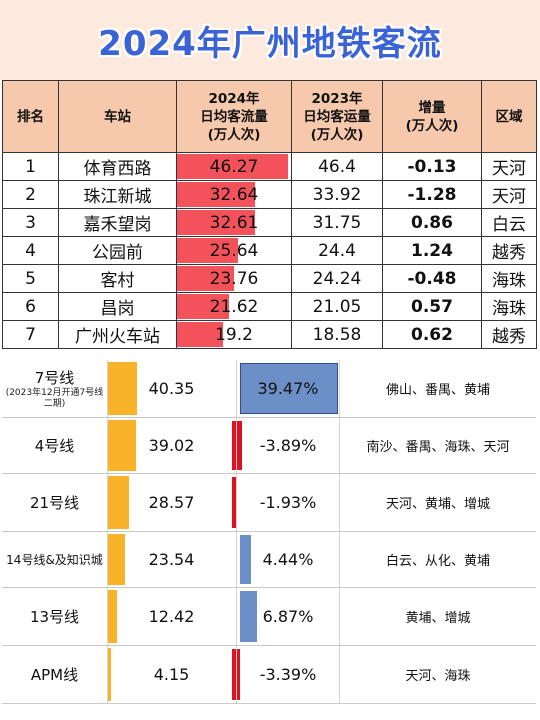  Describe the element at coordinates (337, 306) in the screenshot. I see `volume-2023-cell: 21.05` at that location.